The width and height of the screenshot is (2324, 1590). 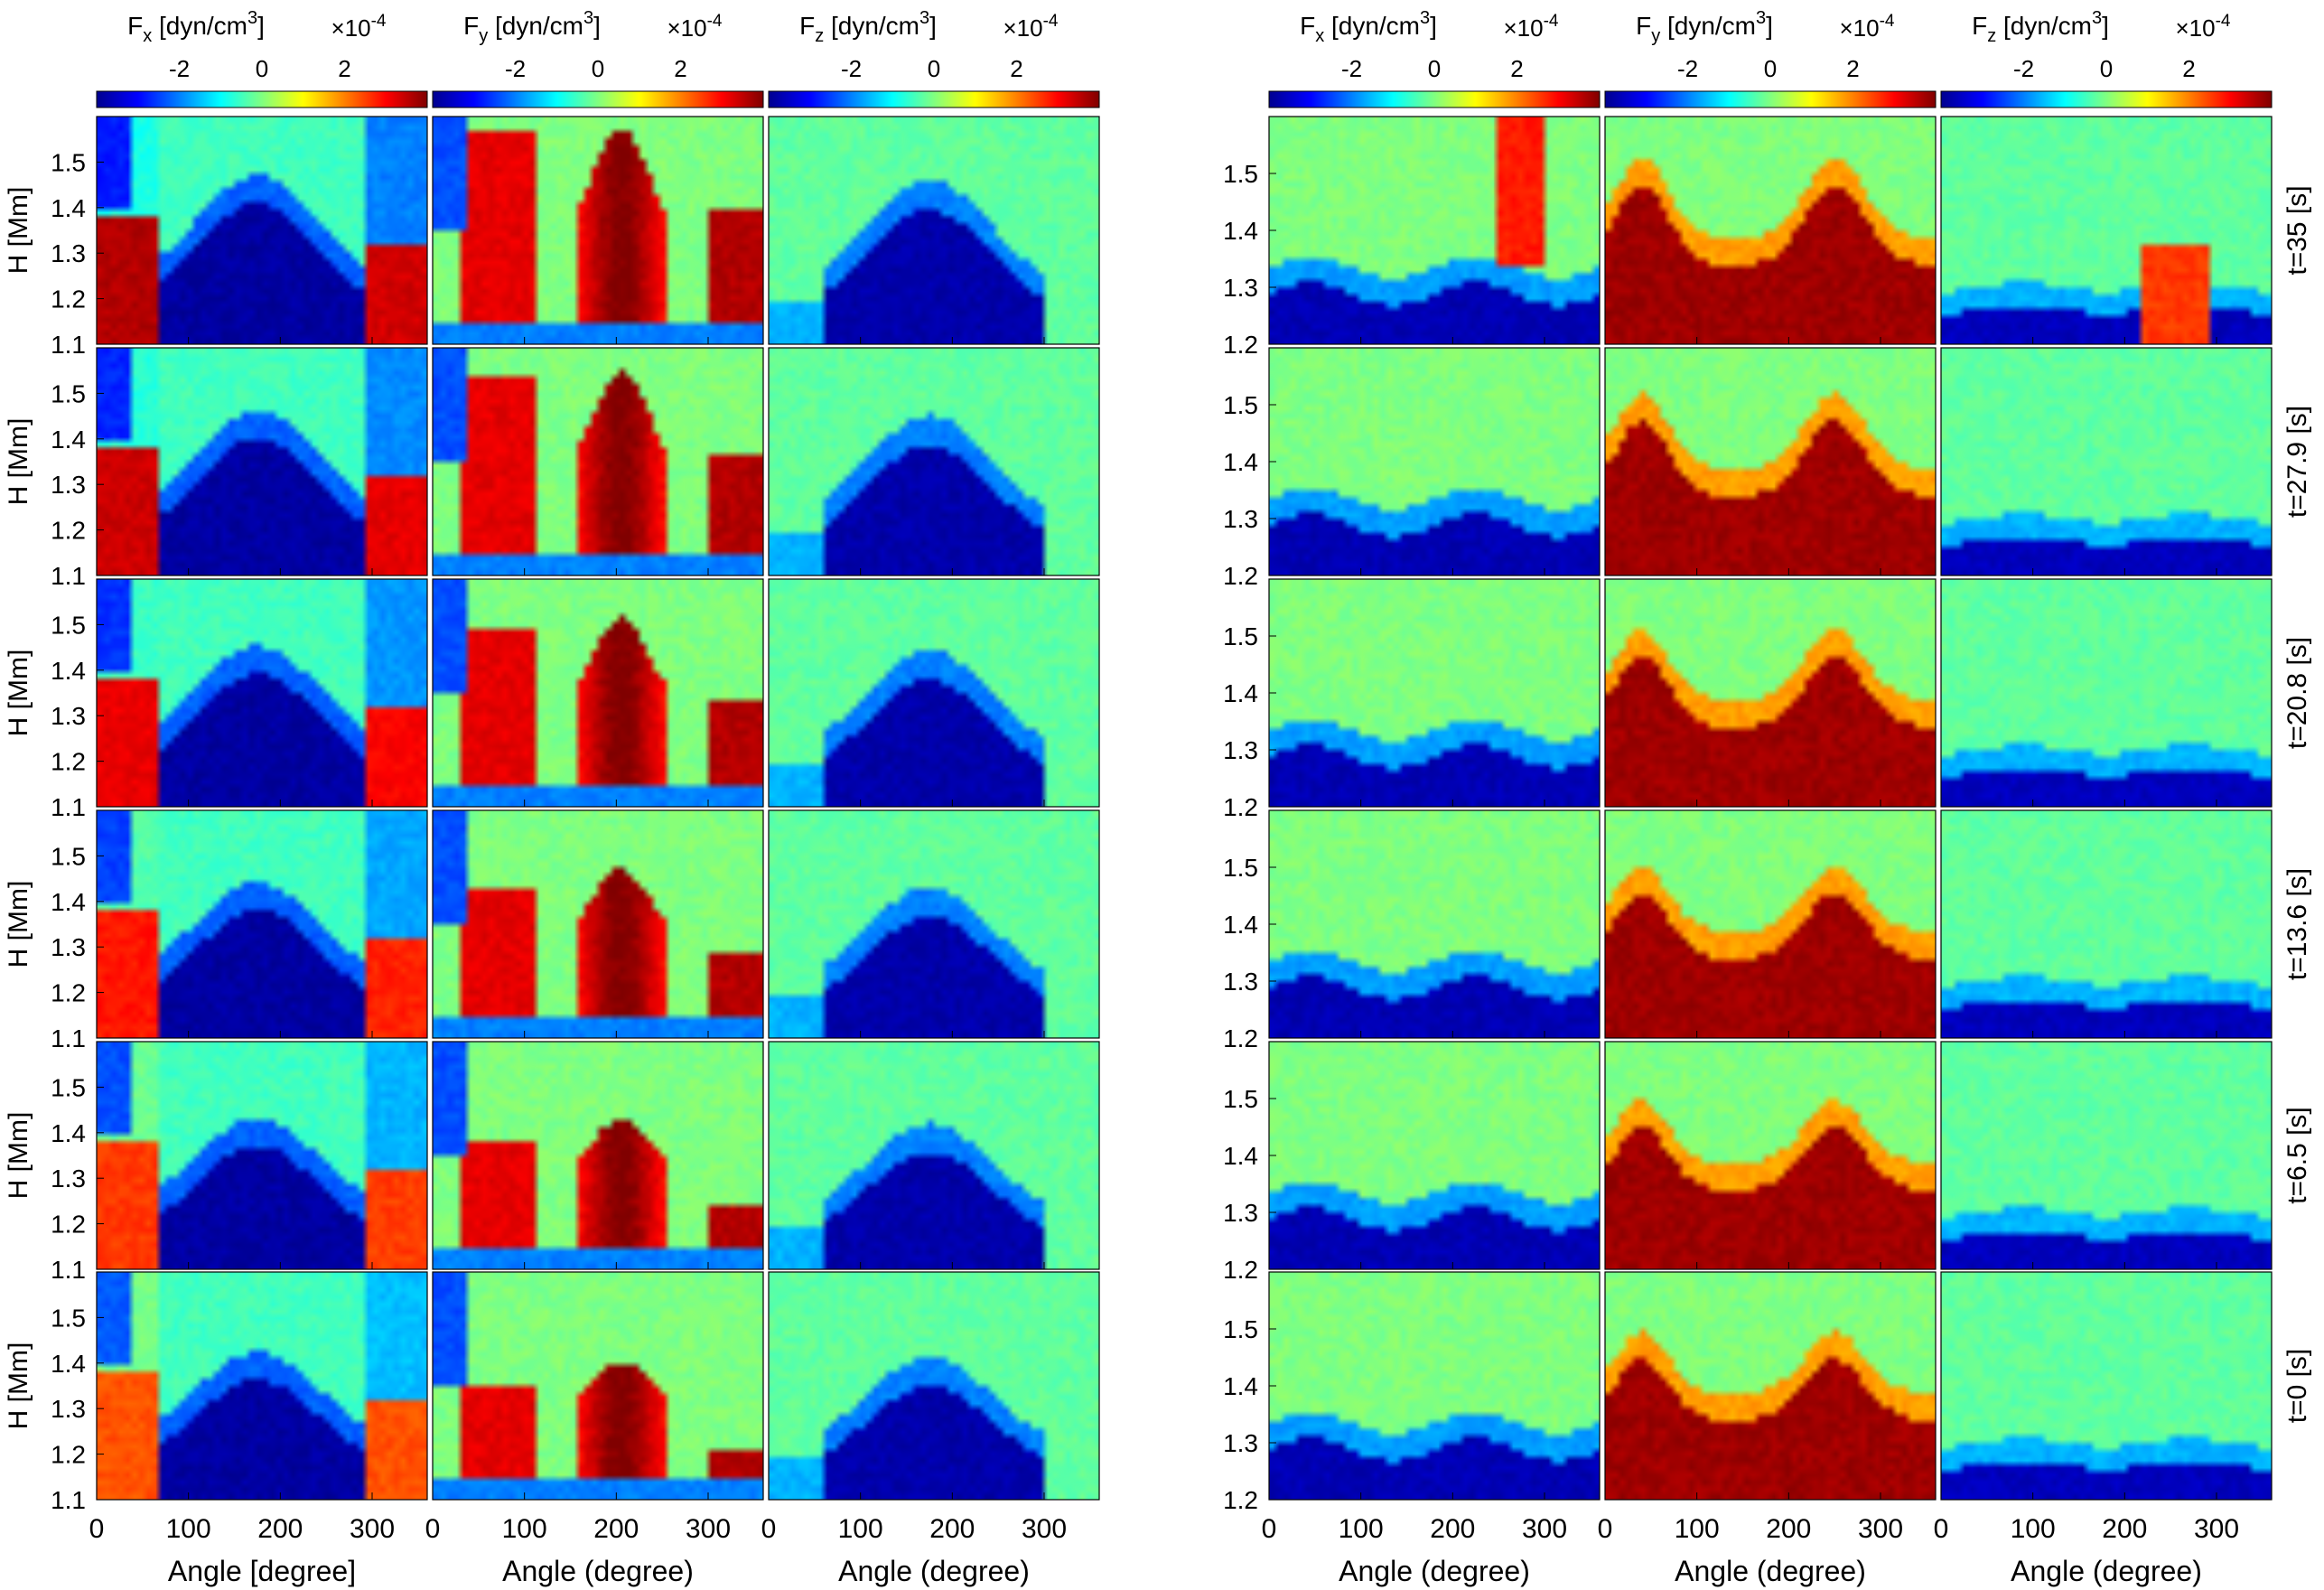 I want to click on x-axis-label: Angle [degree], so click(x=262, y=1571).